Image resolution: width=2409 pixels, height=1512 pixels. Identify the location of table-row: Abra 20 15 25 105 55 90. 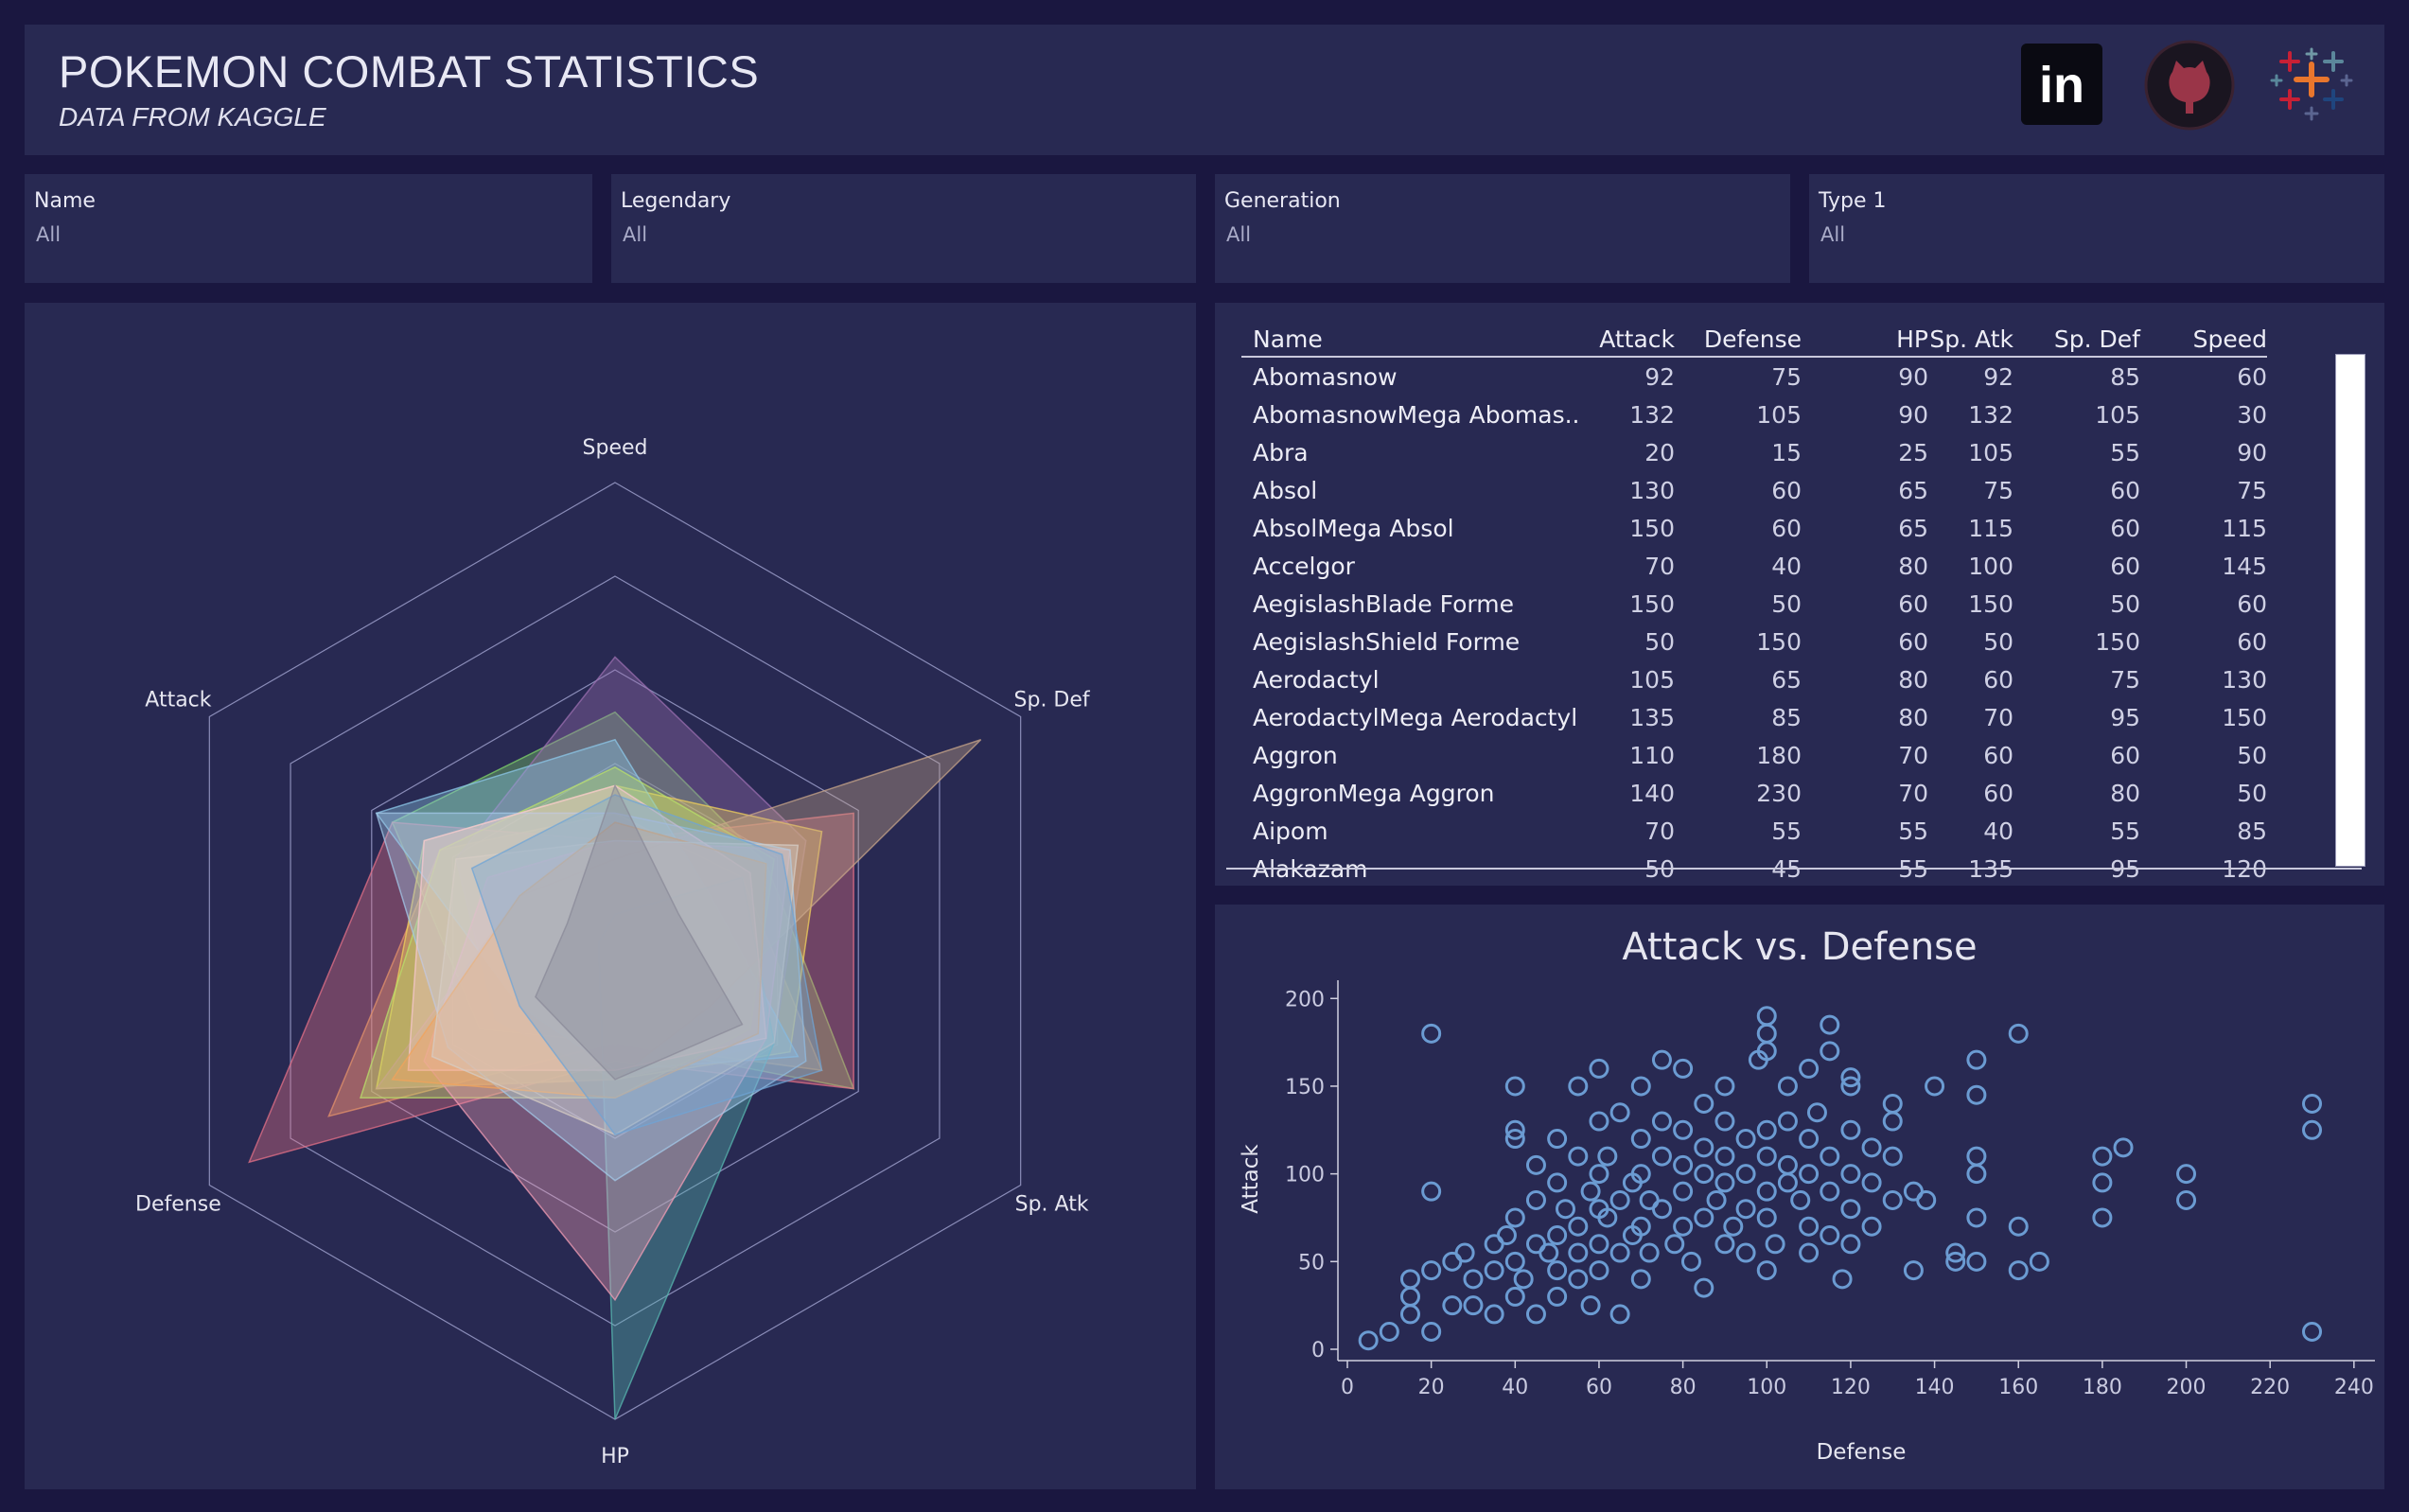
(1754, 452).